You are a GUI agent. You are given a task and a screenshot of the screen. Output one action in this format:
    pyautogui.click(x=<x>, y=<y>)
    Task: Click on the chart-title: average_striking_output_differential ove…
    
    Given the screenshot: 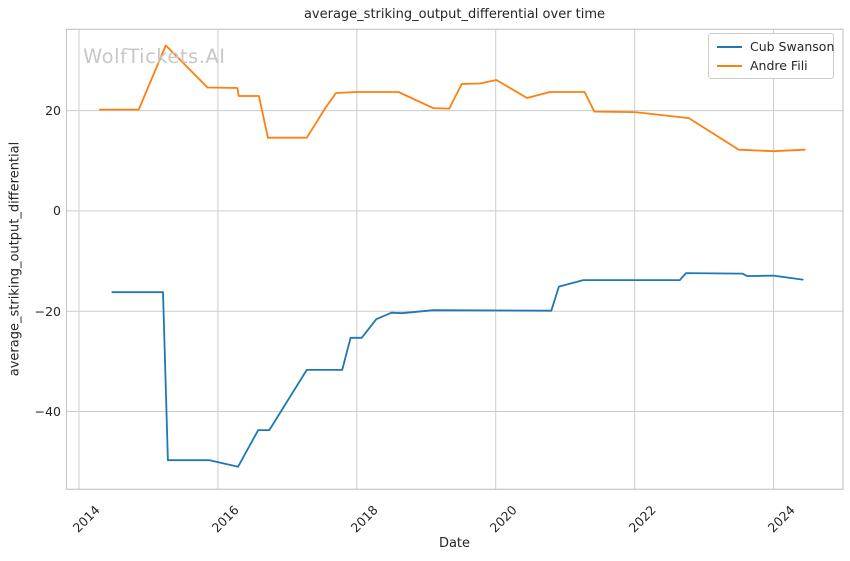 What is the action you would take?
    pyautogui.click(x=454, y=14)
    